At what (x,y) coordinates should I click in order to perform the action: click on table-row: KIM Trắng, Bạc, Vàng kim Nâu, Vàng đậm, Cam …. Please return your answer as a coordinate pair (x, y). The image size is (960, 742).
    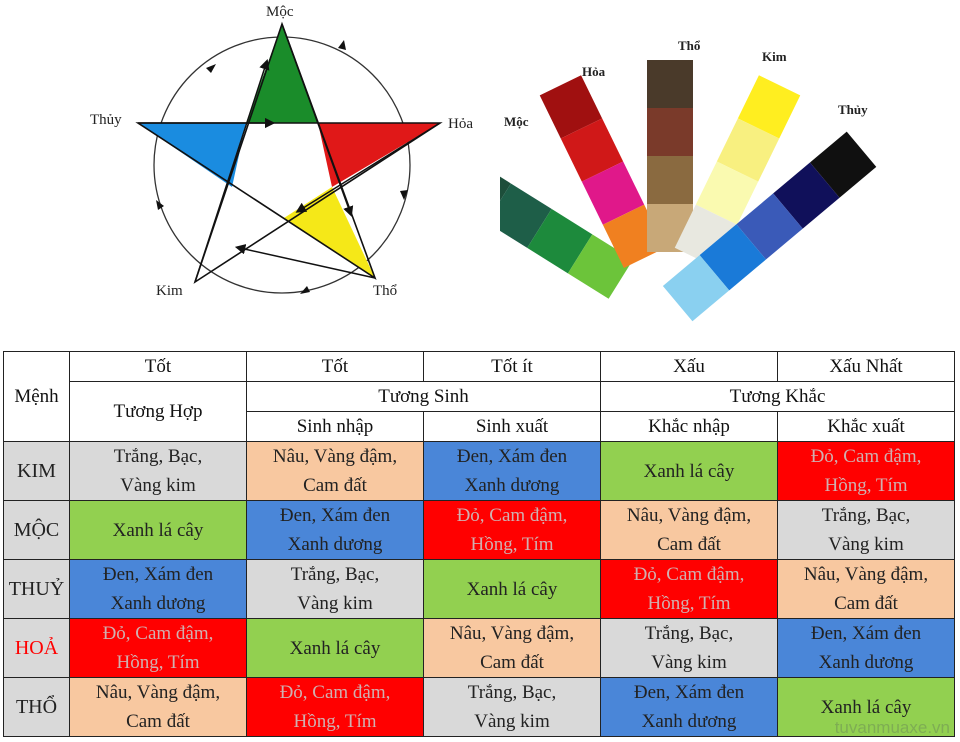
    Looking at the image, I should click on (479, 471).